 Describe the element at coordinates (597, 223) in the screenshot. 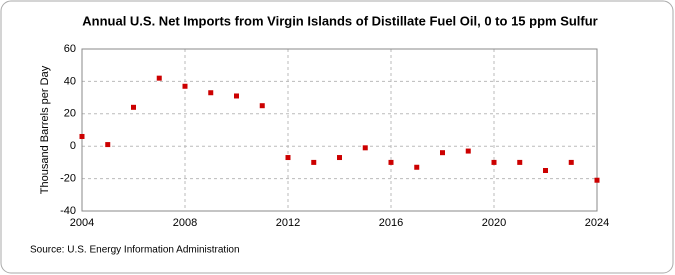

I see `x-tick-label: 2024` at that location.